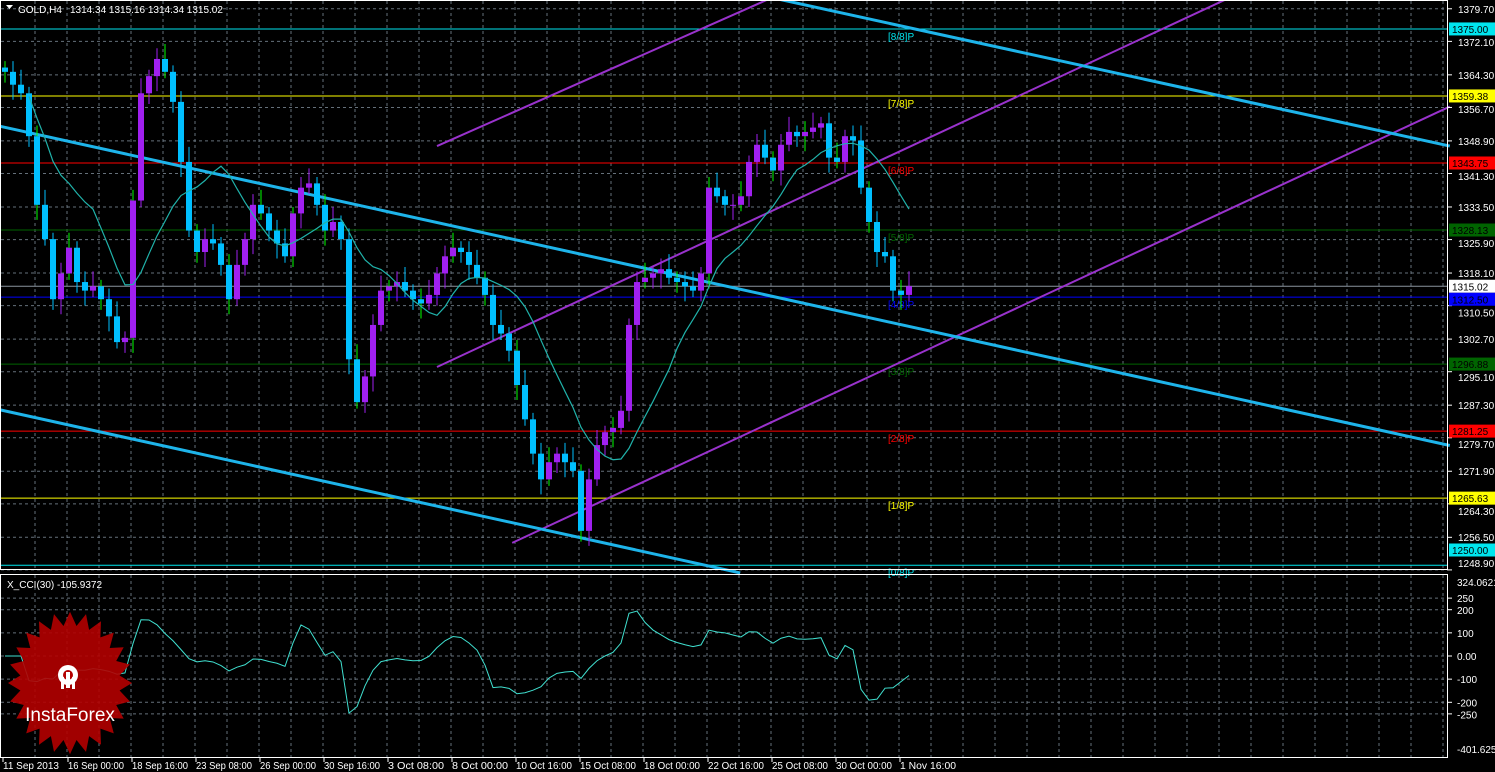 The height and width of the screenshot is (772, 1495). What do you see at coordinates (1467, 715) in the screenshot?
I see `cci-tick-label: -250` at bounding box center [1467, 715].